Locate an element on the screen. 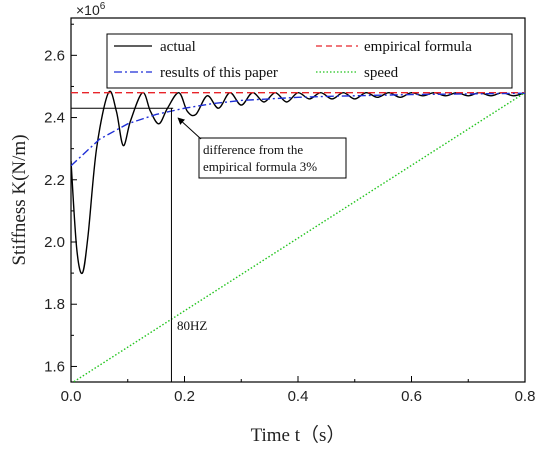  y-tick-label: 2.6 is located at coordinates (54, 55).